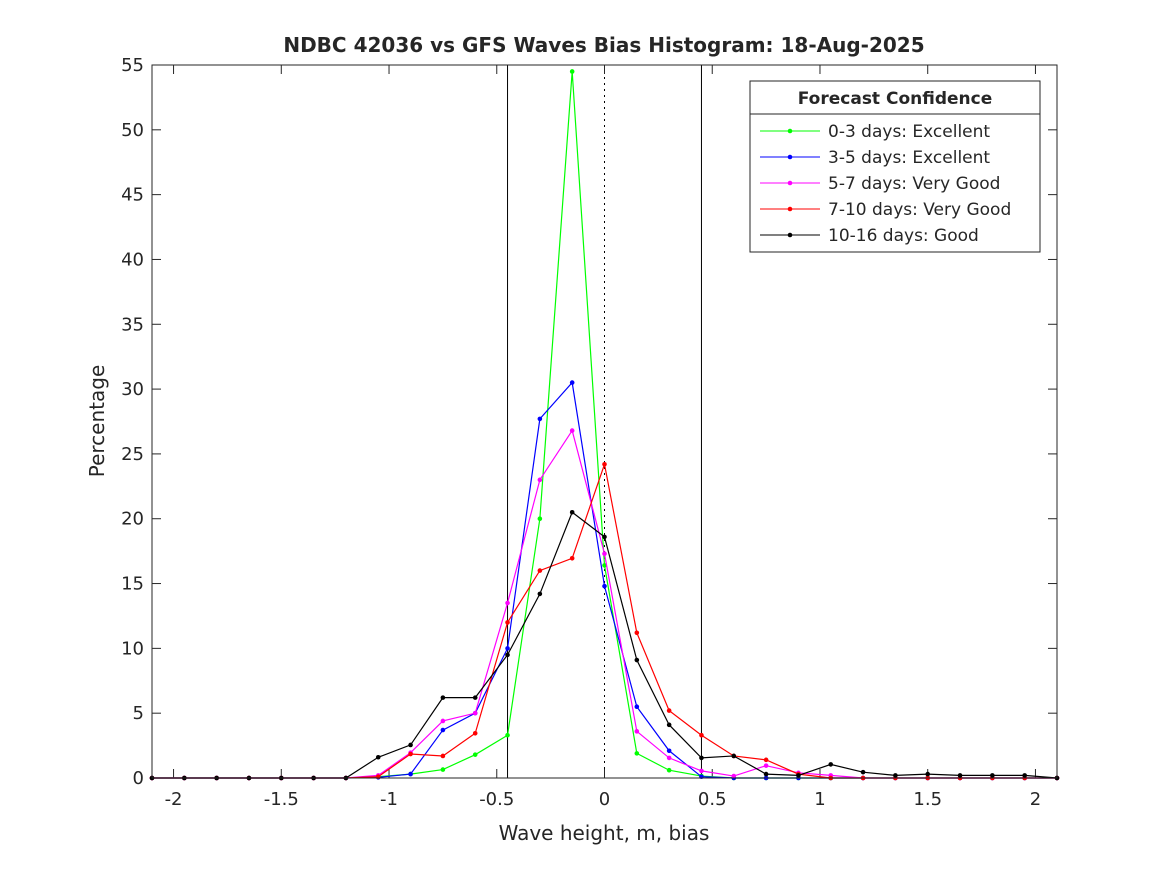 The image size is (1167, 879). Describe the element at coordinates (174, 799) in the screenshot. I see `x-tick-label: -2` at that location.